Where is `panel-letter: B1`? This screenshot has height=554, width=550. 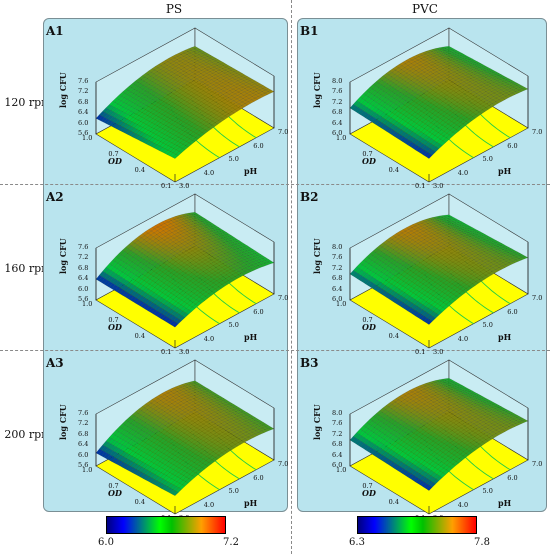
panel-letter: B1 is located at coordinates (309, 31).